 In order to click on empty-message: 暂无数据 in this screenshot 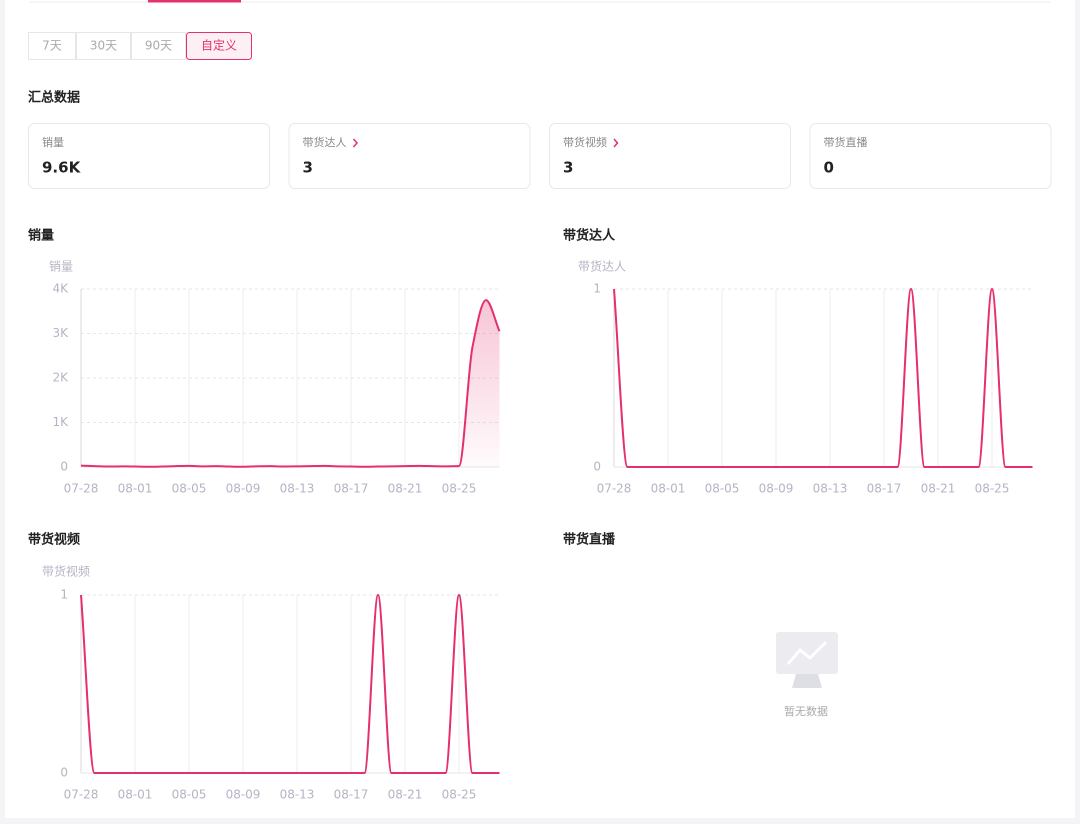, I will do `click(806, 711)`.